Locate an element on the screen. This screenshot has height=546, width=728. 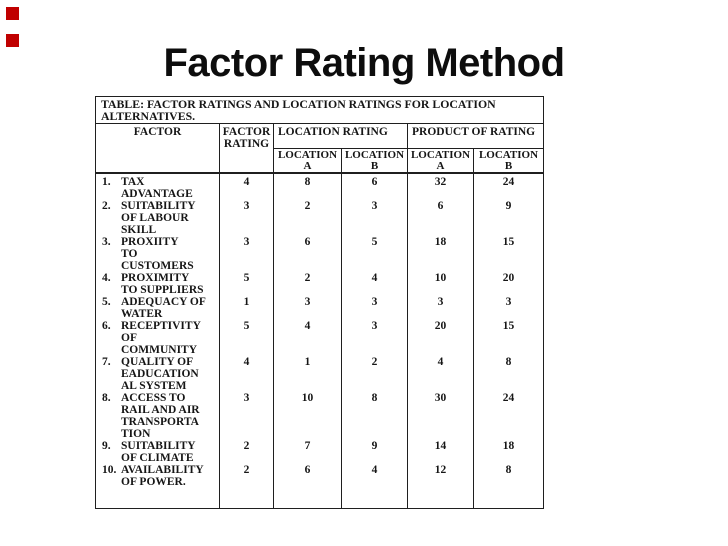
factor-name: SUITABILITY OF CLIMATE is located at coordinates (158, 452).